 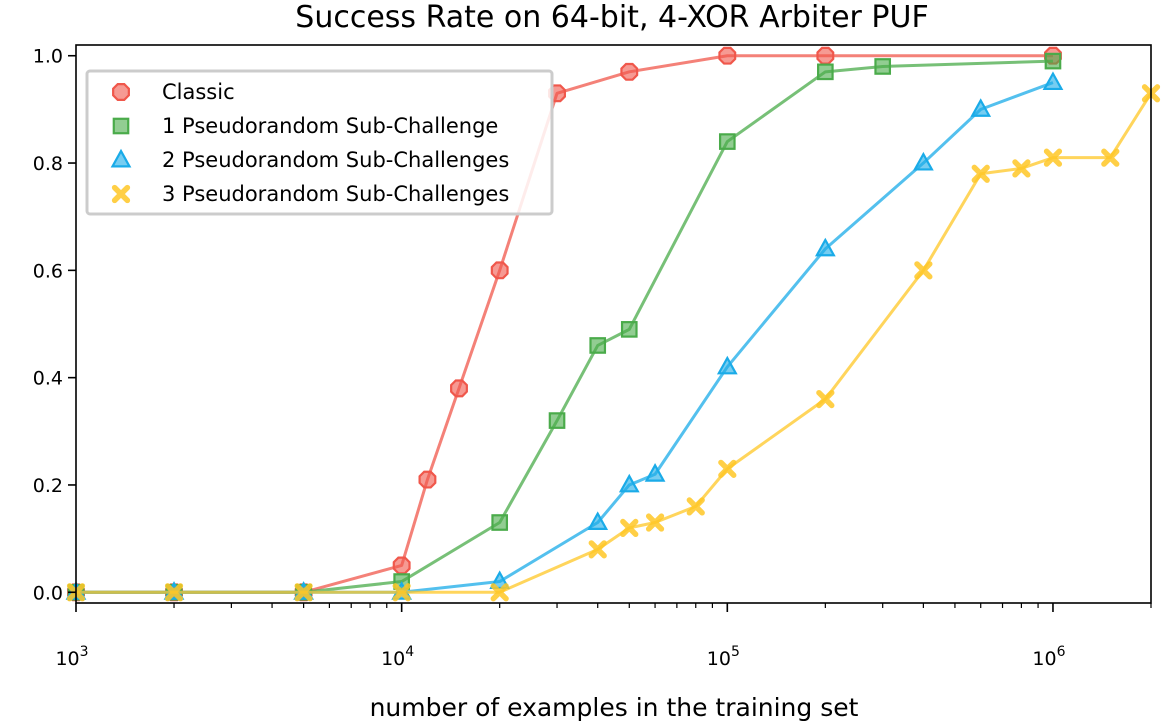 I want to click on x-tick-label: 10⁶, so click(x=1048, y=657).